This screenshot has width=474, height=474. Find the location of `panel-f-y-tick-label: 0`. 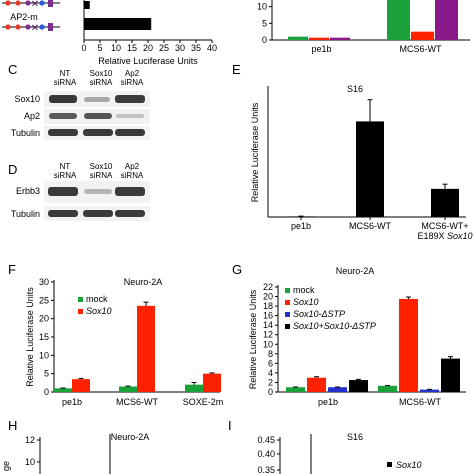

panel-f-y-tick-label: 0 is located at coordinates (46, 392).